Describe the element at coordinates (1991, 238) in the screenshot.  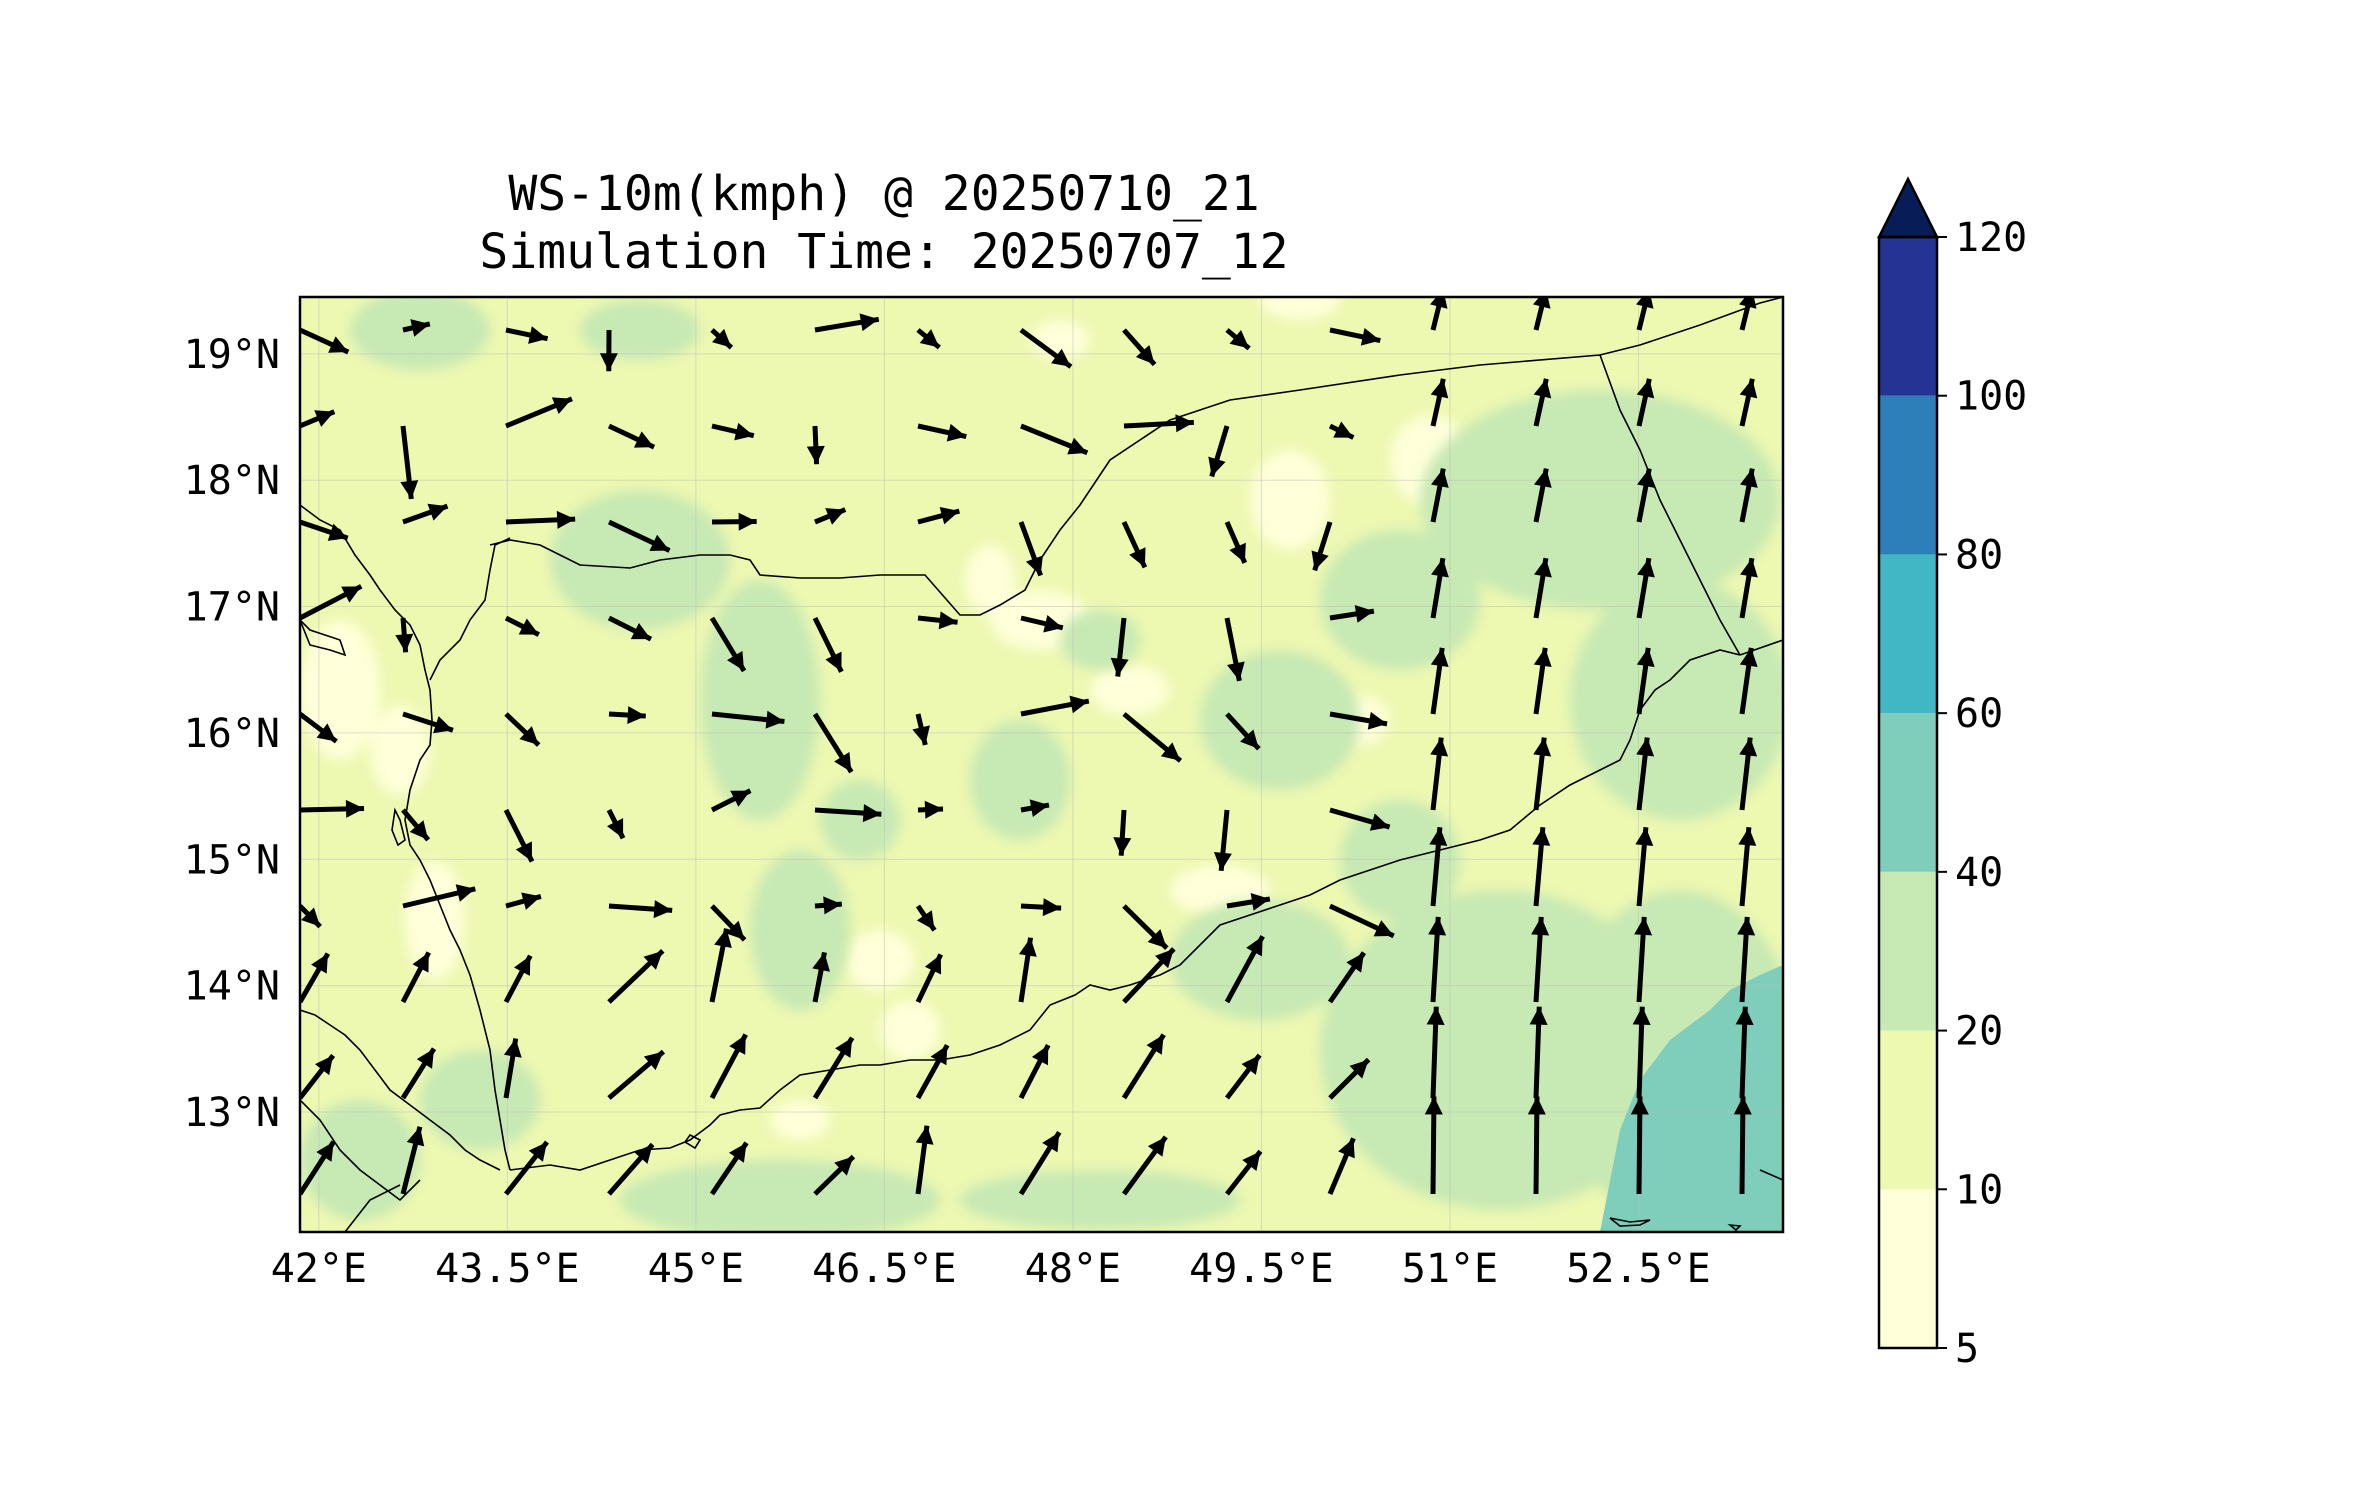
I see `colorbar-tick-label: 120` at that location.